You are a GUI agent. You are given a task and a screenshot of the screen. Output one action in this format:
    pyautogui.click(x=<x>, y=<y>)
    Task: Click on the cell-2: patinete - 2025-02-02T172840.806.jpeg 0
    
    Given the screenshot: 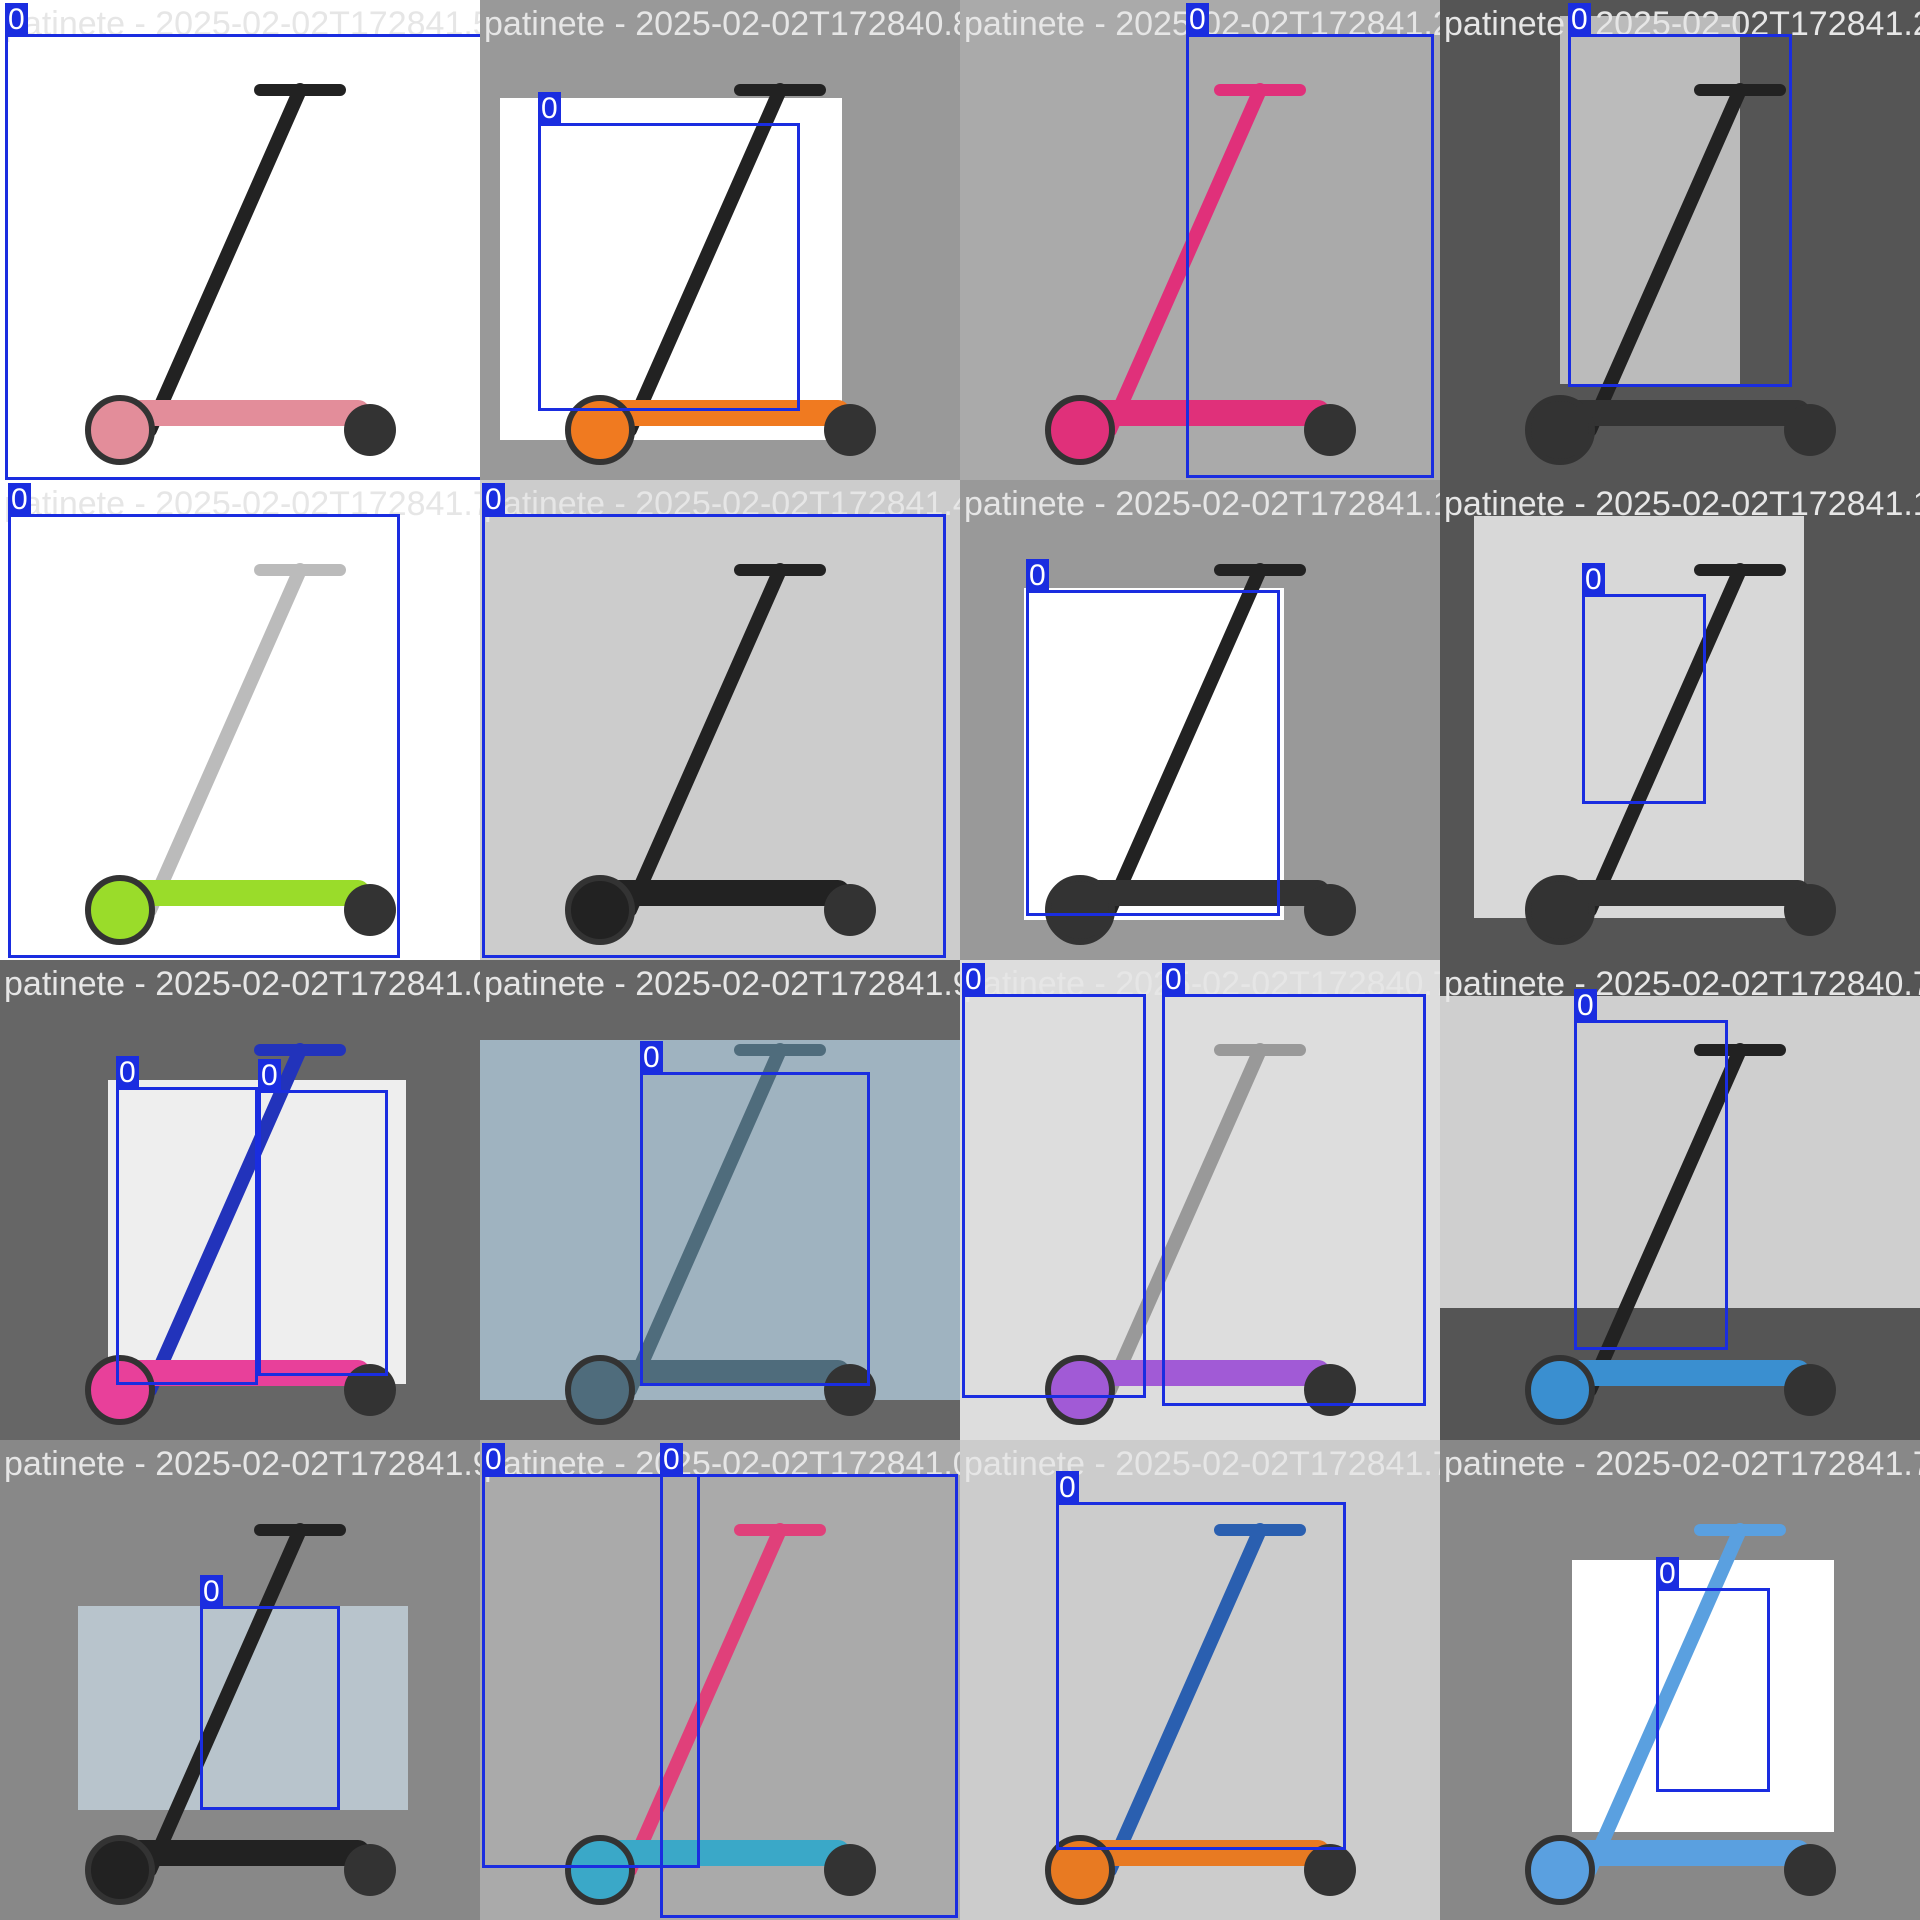 What is the action you would take?
    pyautogui.click(x=720, y=240)
    